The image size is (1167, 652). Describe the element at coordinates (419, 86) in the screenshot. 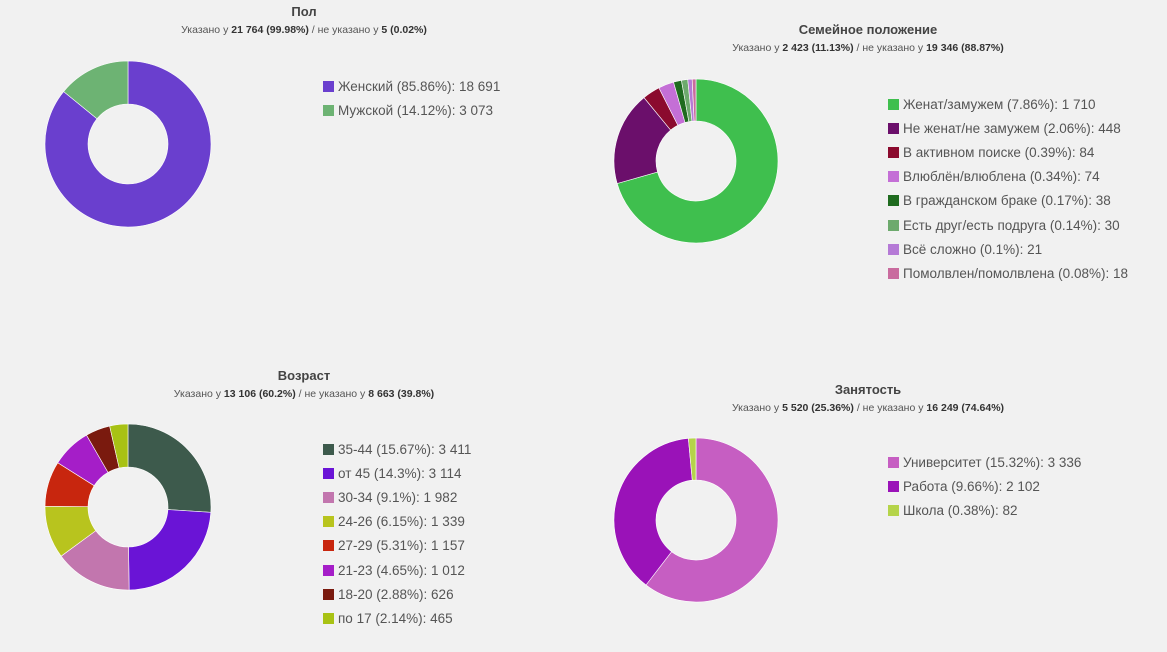

I see `legend-label: Женский (85.86%): 18 691` at that location.